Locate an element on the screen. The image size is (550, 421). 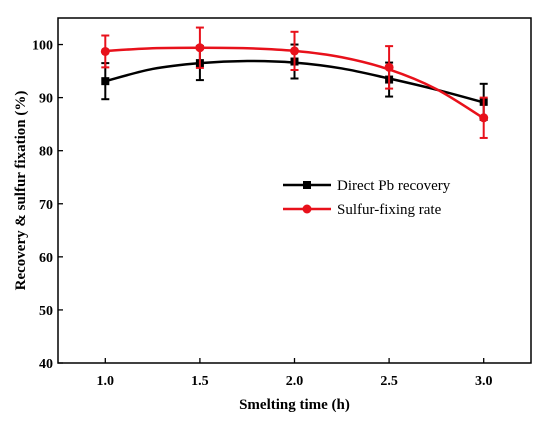
x-axis: 1.0 1.5 2.0 2.5 3.0 is located at coordinates (295, 373).